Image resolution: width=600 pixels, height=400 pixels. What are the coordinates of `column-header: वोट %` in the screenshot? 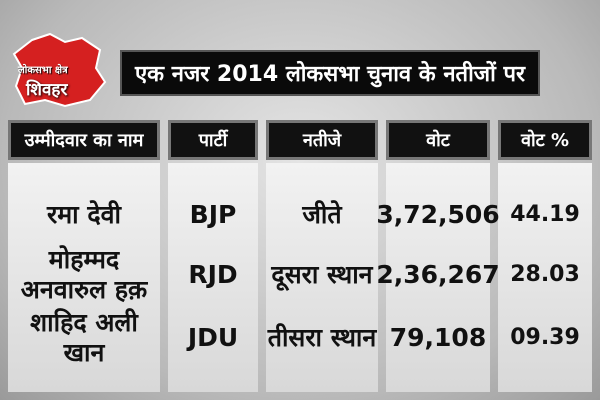 It's located at (545, 140).